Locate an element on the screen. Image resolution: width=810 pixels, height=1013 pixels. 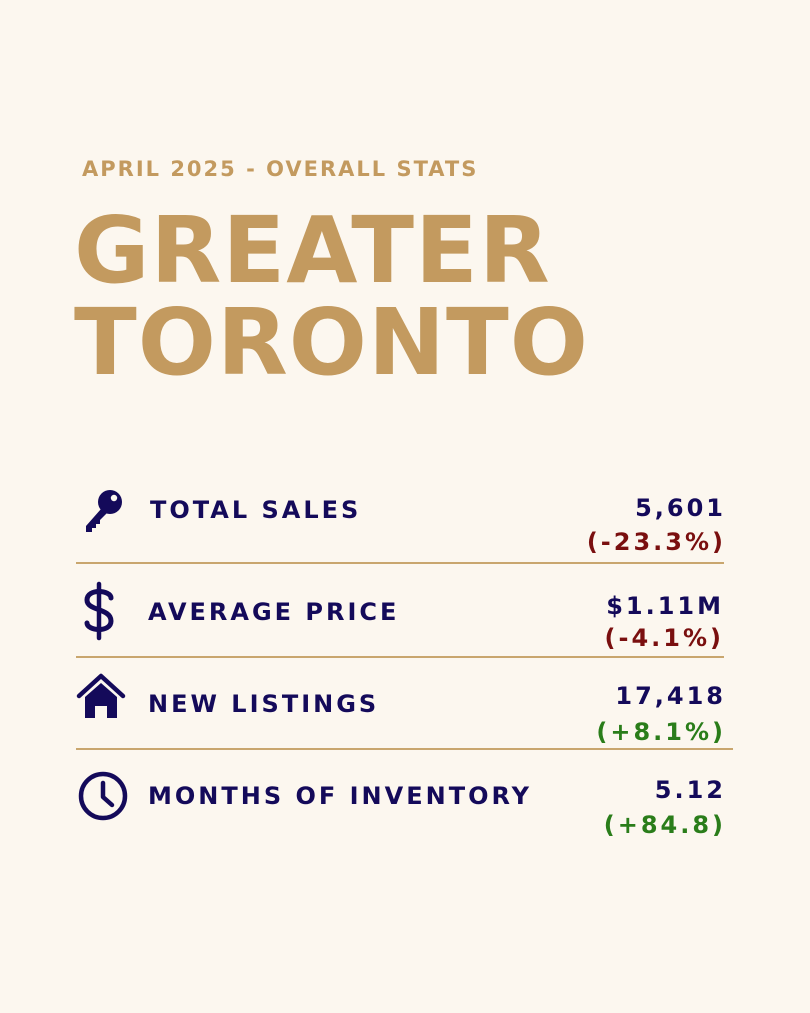
title-line-1: GREATER is located at coordinates (312, 250).